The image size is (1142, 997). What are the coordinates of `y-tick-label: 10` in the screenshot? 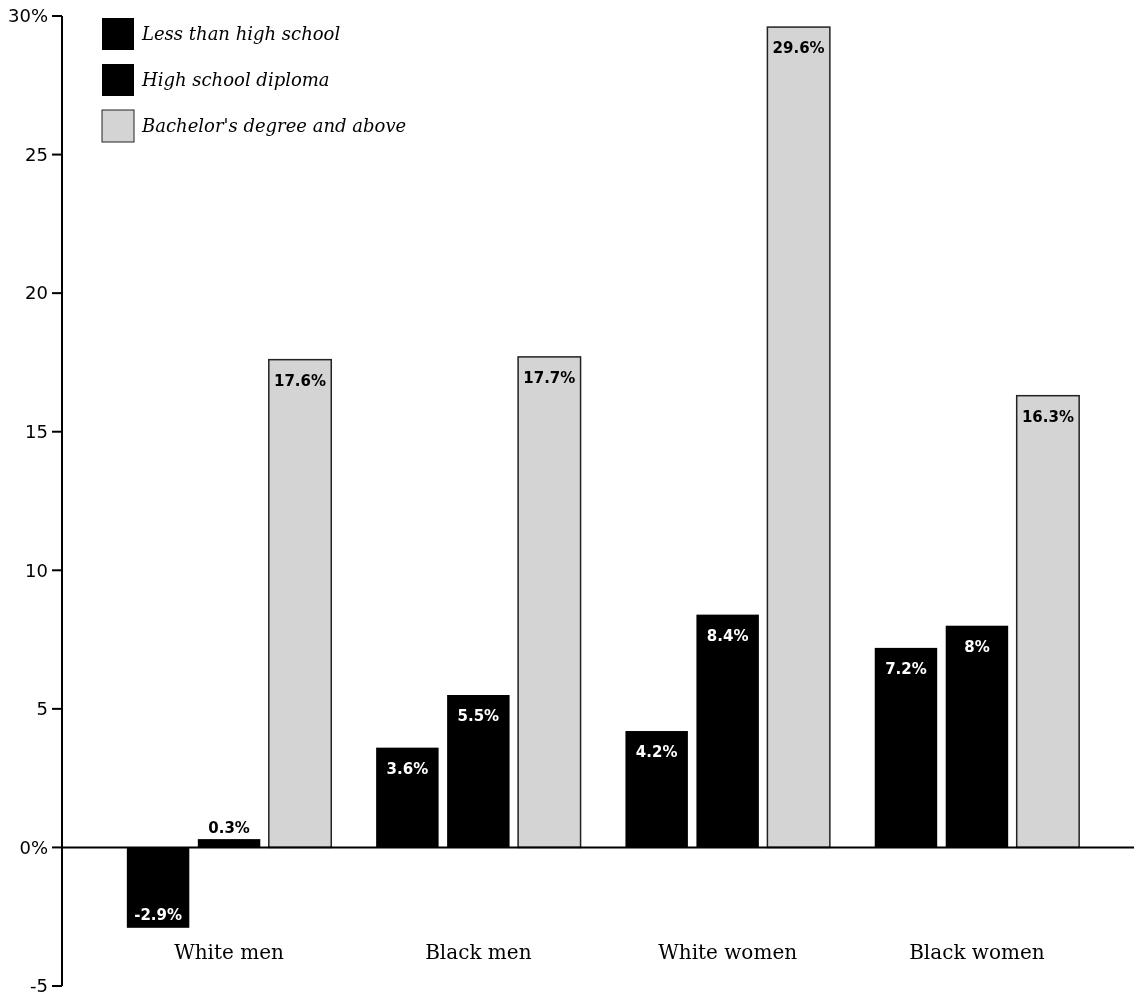 It's located at (36, 570).